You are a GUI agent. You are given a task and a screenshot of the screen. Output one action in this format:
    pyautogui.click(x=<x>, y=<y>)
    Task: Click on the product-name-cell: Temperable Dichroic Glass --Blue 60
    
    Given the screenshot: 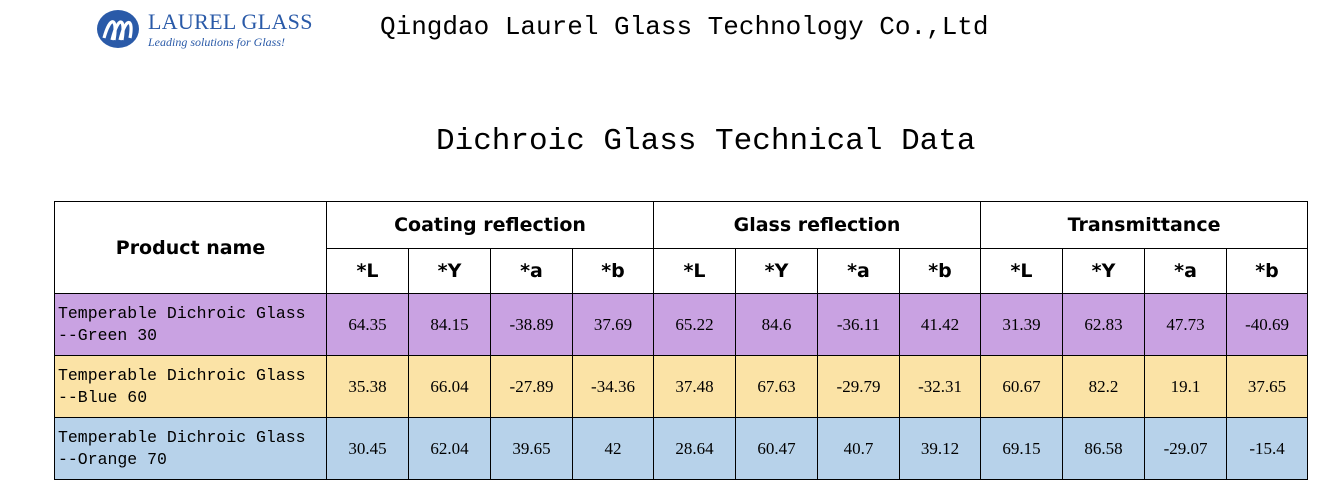 What is the action you would take?
    pyautogui.click(x=190, y=386)
    